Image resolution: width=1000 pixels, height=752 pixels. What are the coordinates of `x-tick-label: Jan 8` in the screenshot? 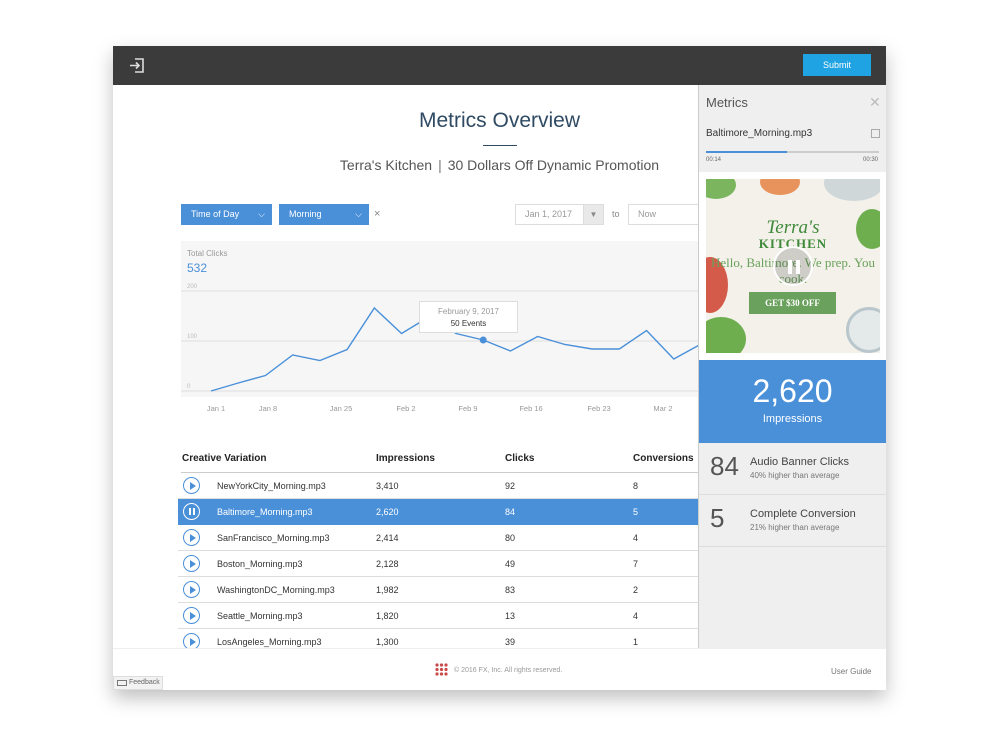 It's located at (268, 408).